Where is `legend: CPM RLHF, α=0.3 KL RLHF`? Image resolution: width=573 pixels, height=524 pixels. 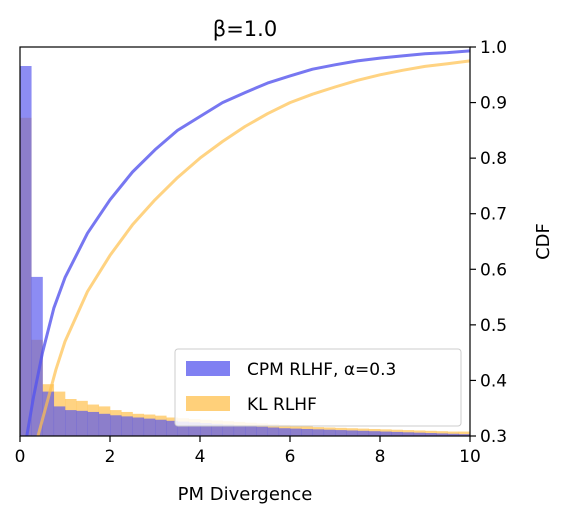 legend: CPM RLHF, α=0.3 KL RLHF is located at coordinates (318, 387).